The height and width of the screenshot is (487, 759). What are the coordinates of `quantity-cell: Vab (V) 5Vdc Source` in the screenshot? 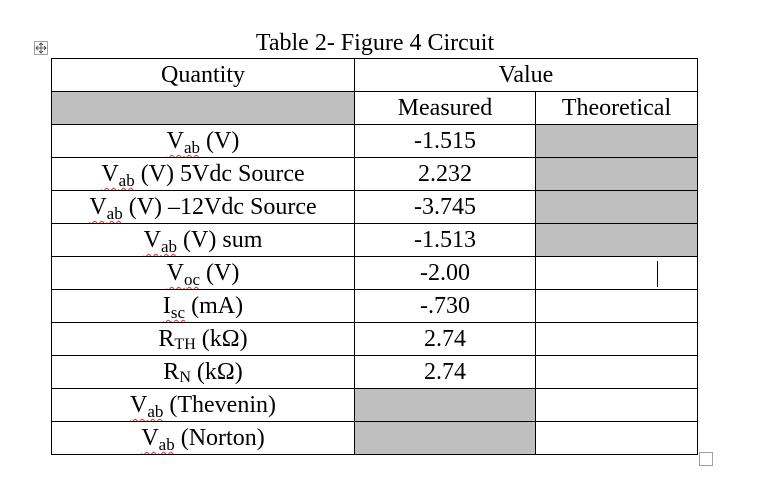 It's located at (203, 174).